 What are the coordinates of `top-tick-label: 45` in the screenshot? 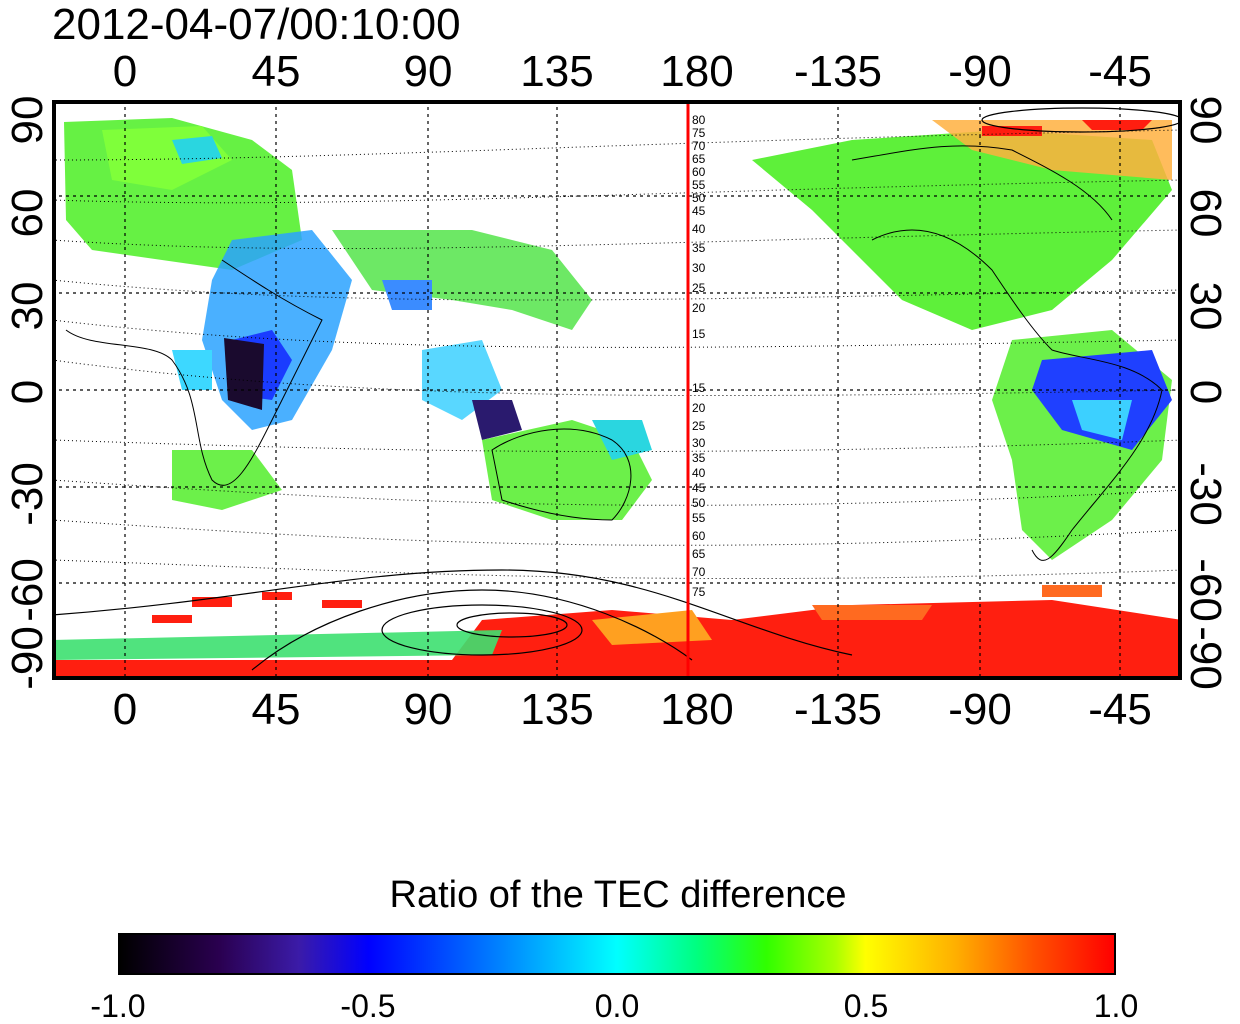 It's located at (276, 71).